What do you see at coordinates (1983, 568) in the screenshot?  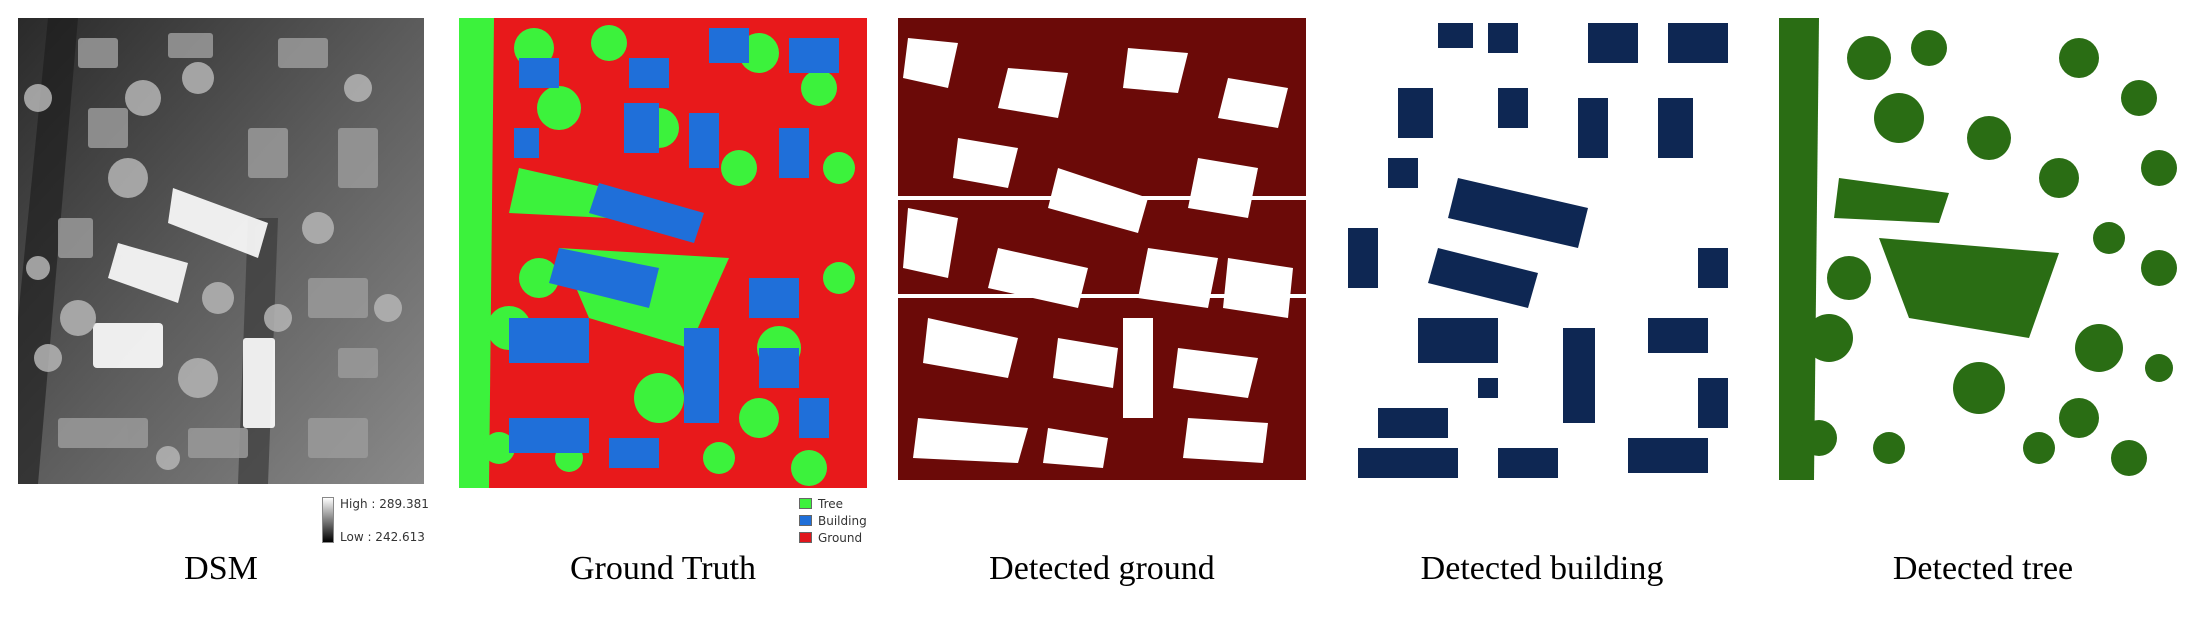 I see `caption-detected-tree: Detected tree` at bounding box center [1983, 568].